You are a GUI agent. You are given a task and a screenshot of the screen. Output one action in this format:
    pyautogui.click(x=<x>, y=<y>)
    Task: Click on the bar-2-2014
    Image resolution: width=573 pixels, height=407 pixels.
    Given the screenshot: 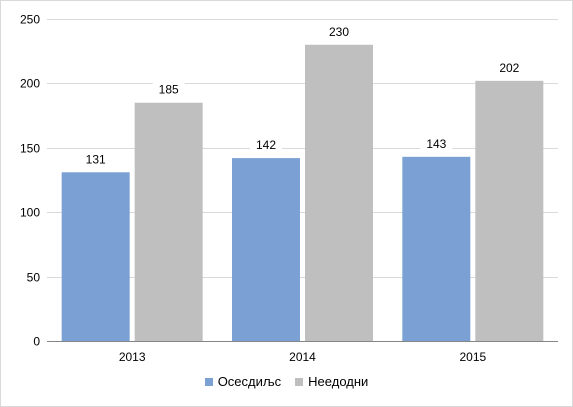 What is the action you would take?
    pyautogui.click(x=339, y=192)
    